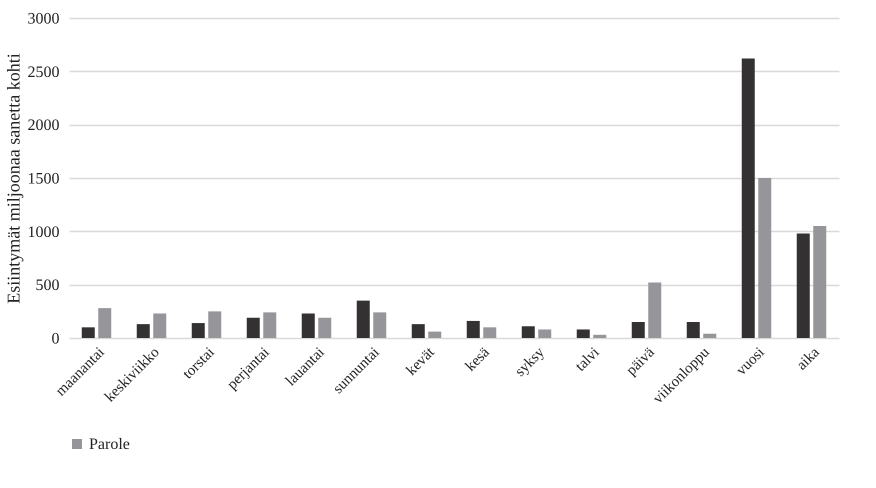  What do you see at coordinates (48, 285) in the screenshot?
I see `y-tick-label: 500` at bounding box center [48, 285].